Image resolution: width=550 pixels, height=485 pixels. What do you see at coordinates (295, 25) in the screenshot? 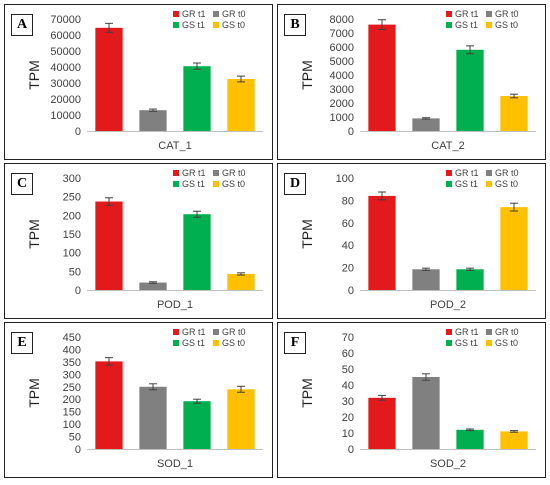
I see `panel-letter: B` at bounding box center [295, 25].